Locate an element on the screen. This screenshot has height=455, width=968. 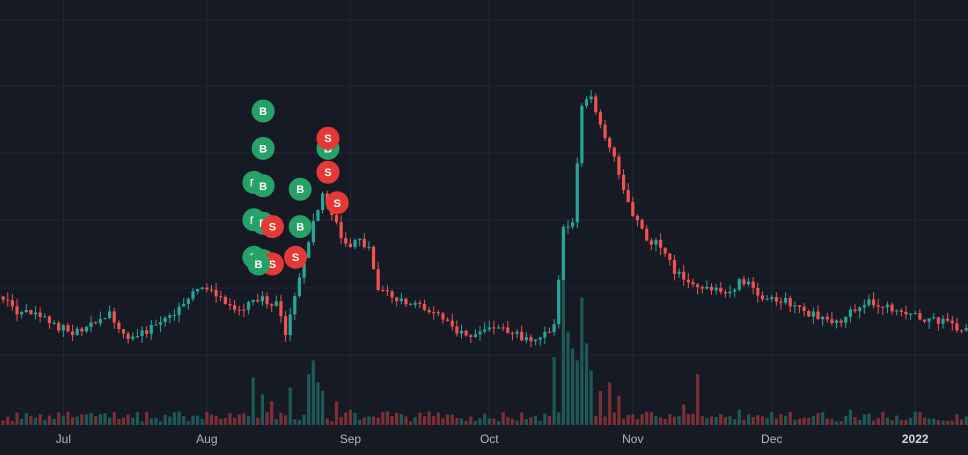
marker-label: B is located at coordinates (263, 112).